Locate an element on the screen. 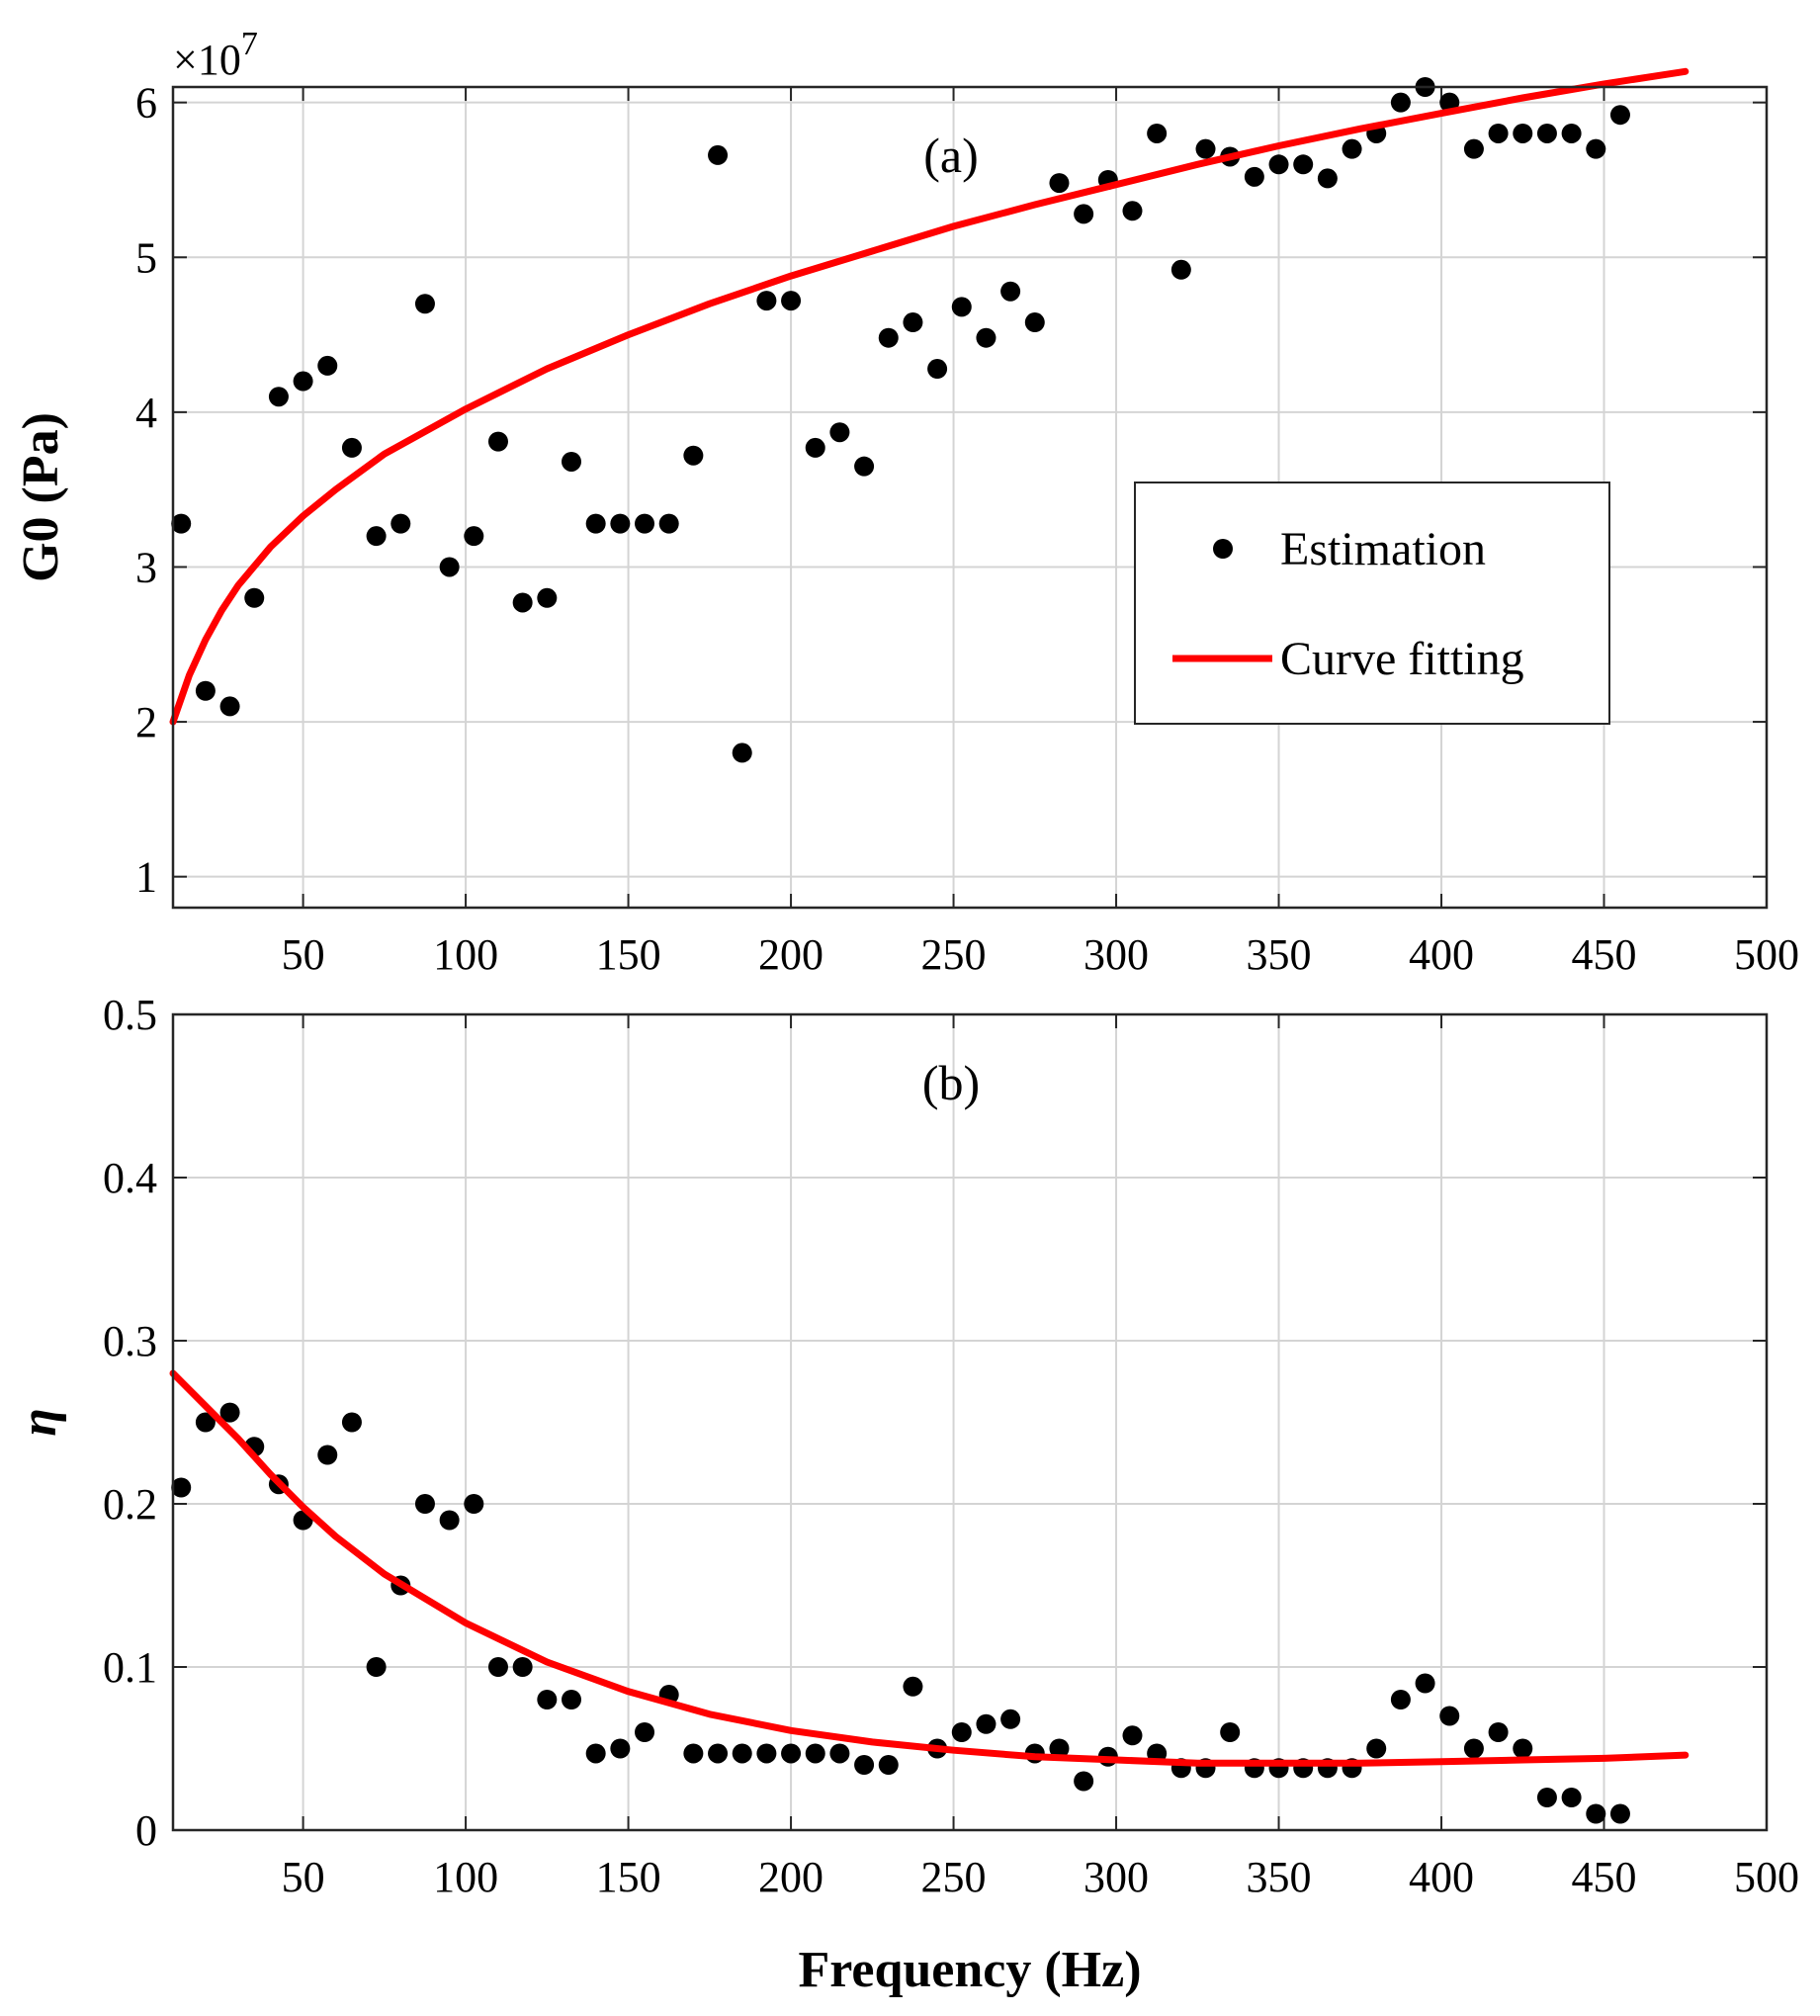 This screenshot has height=2016, width=1820. y-tick-label: 5 is located at coordinates (146, 257).